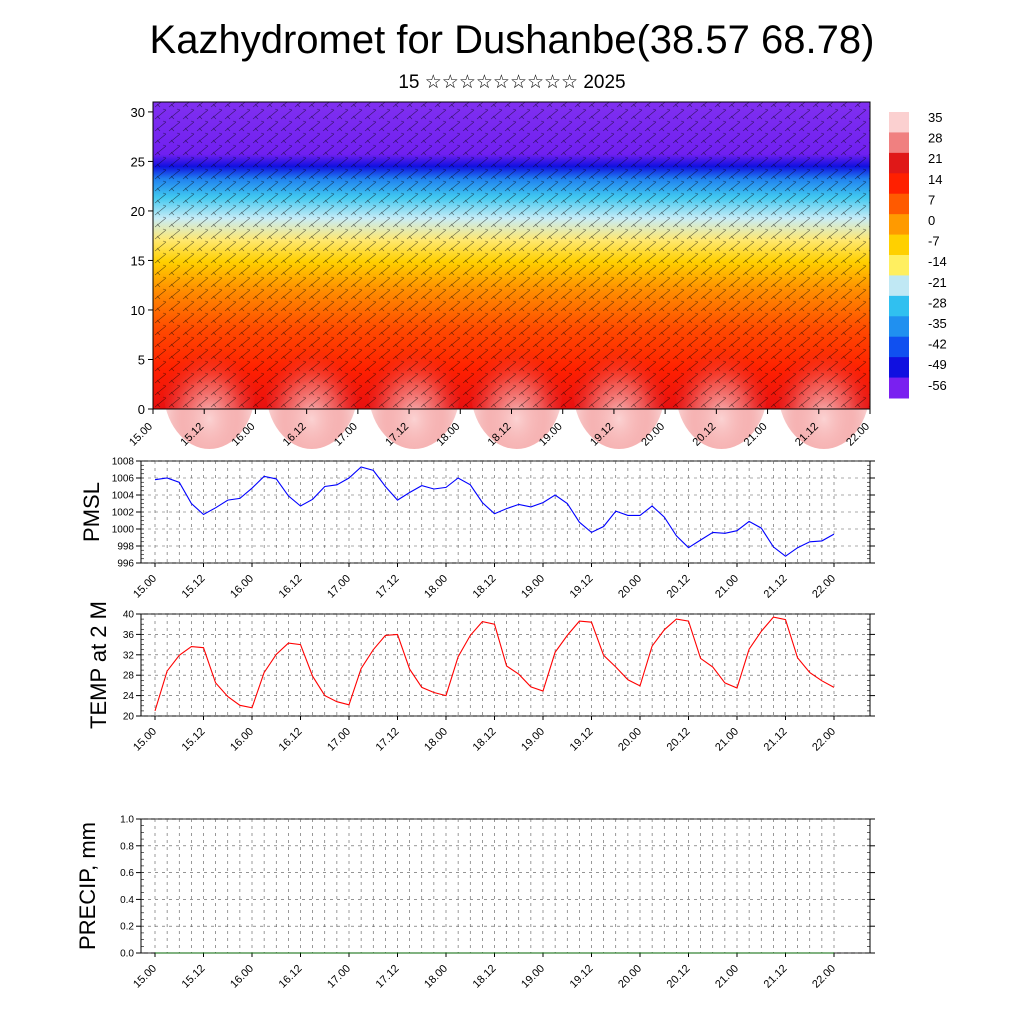 Image resolution: width=1024 pixels, height=1024 pixels. What do you see at coordinates (123, 530) in the screenshot?
I see `y-tick-label: 1000` at bounding box center [123, 530].